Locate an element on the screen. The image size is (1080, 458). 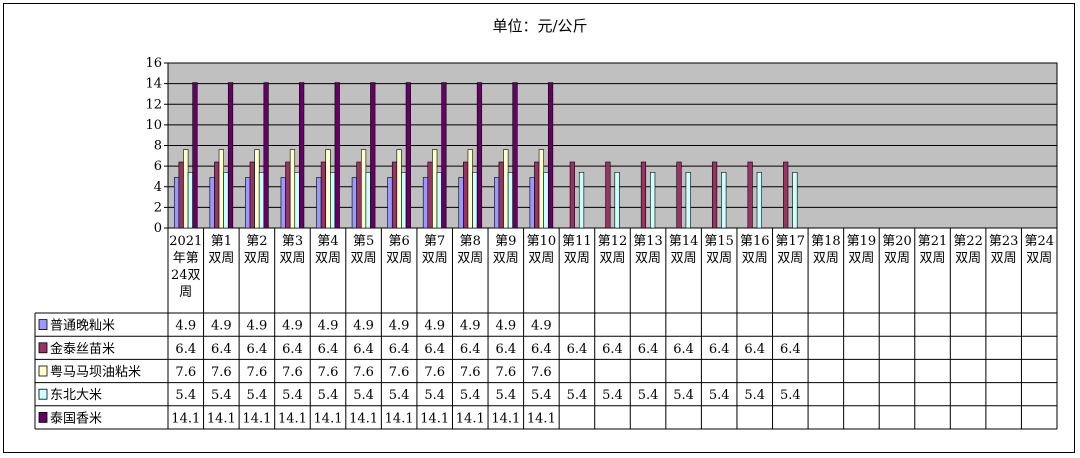
category-label: 第5 is located at coordinates (363, 241).